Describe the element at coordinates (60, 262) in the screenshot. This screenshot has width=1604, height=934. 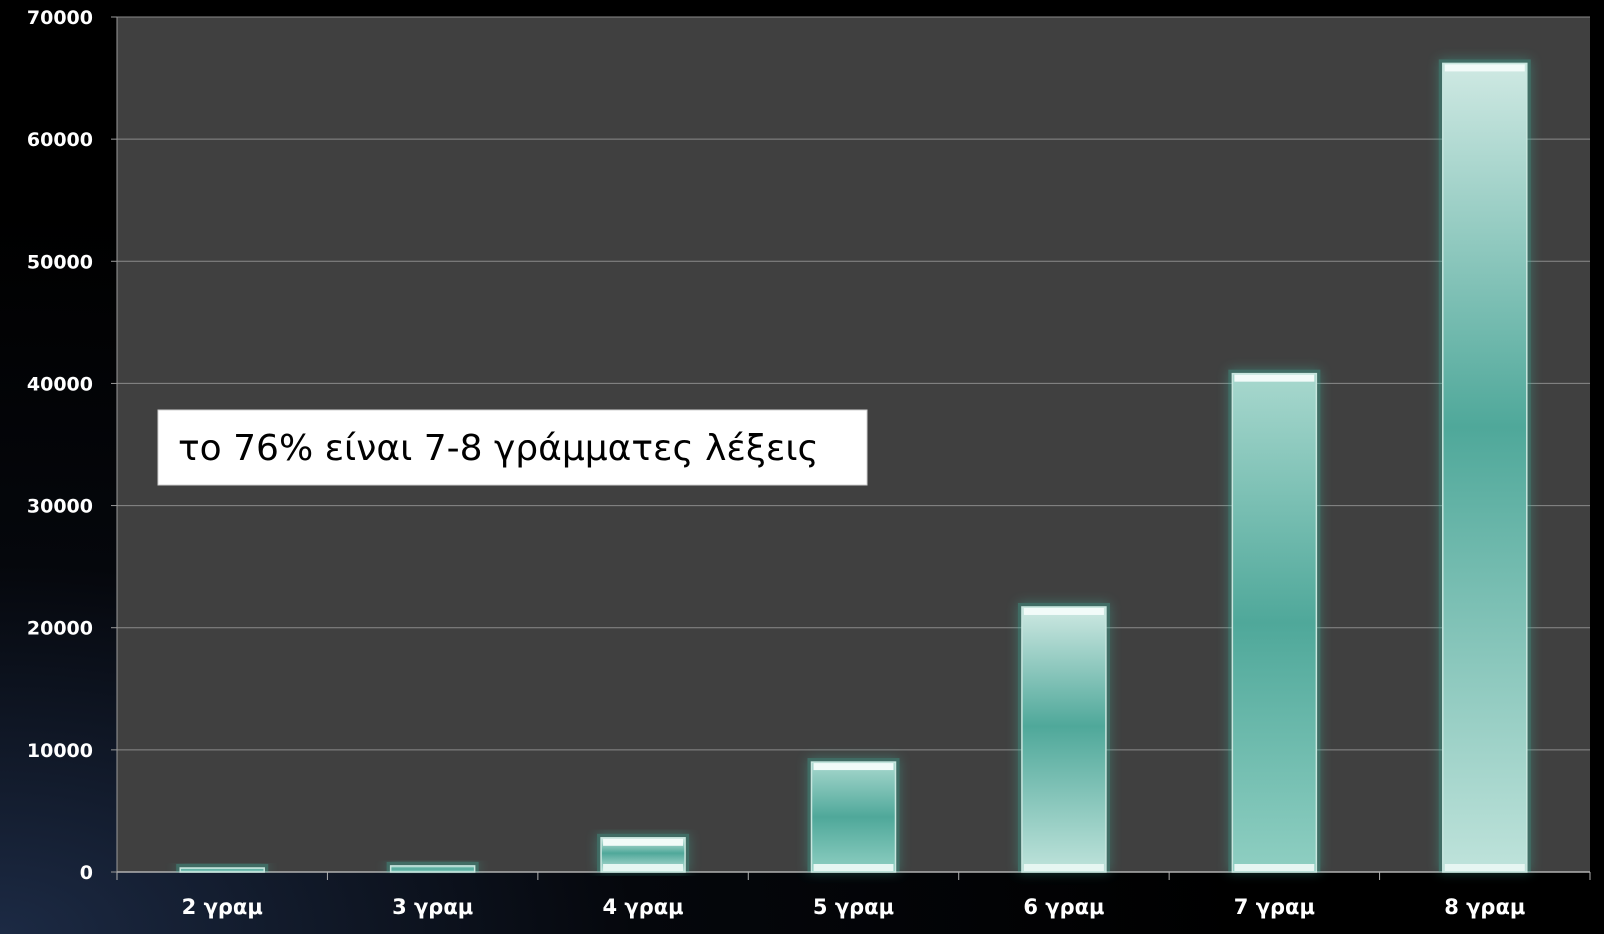
I see `y-tick-label: 50000` at that location.